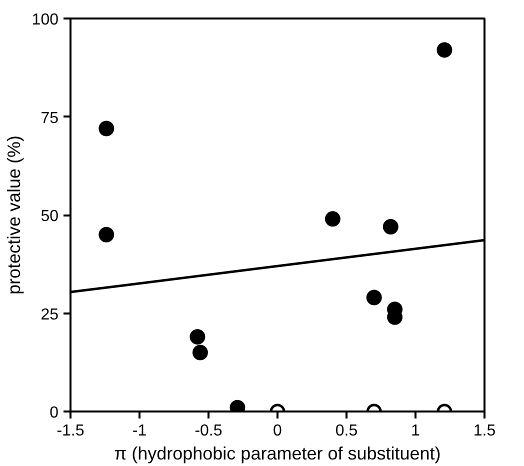  Describe the element at coordinates (54, 413) in the screenshot. I see `y-tick-label: 0` at that location.